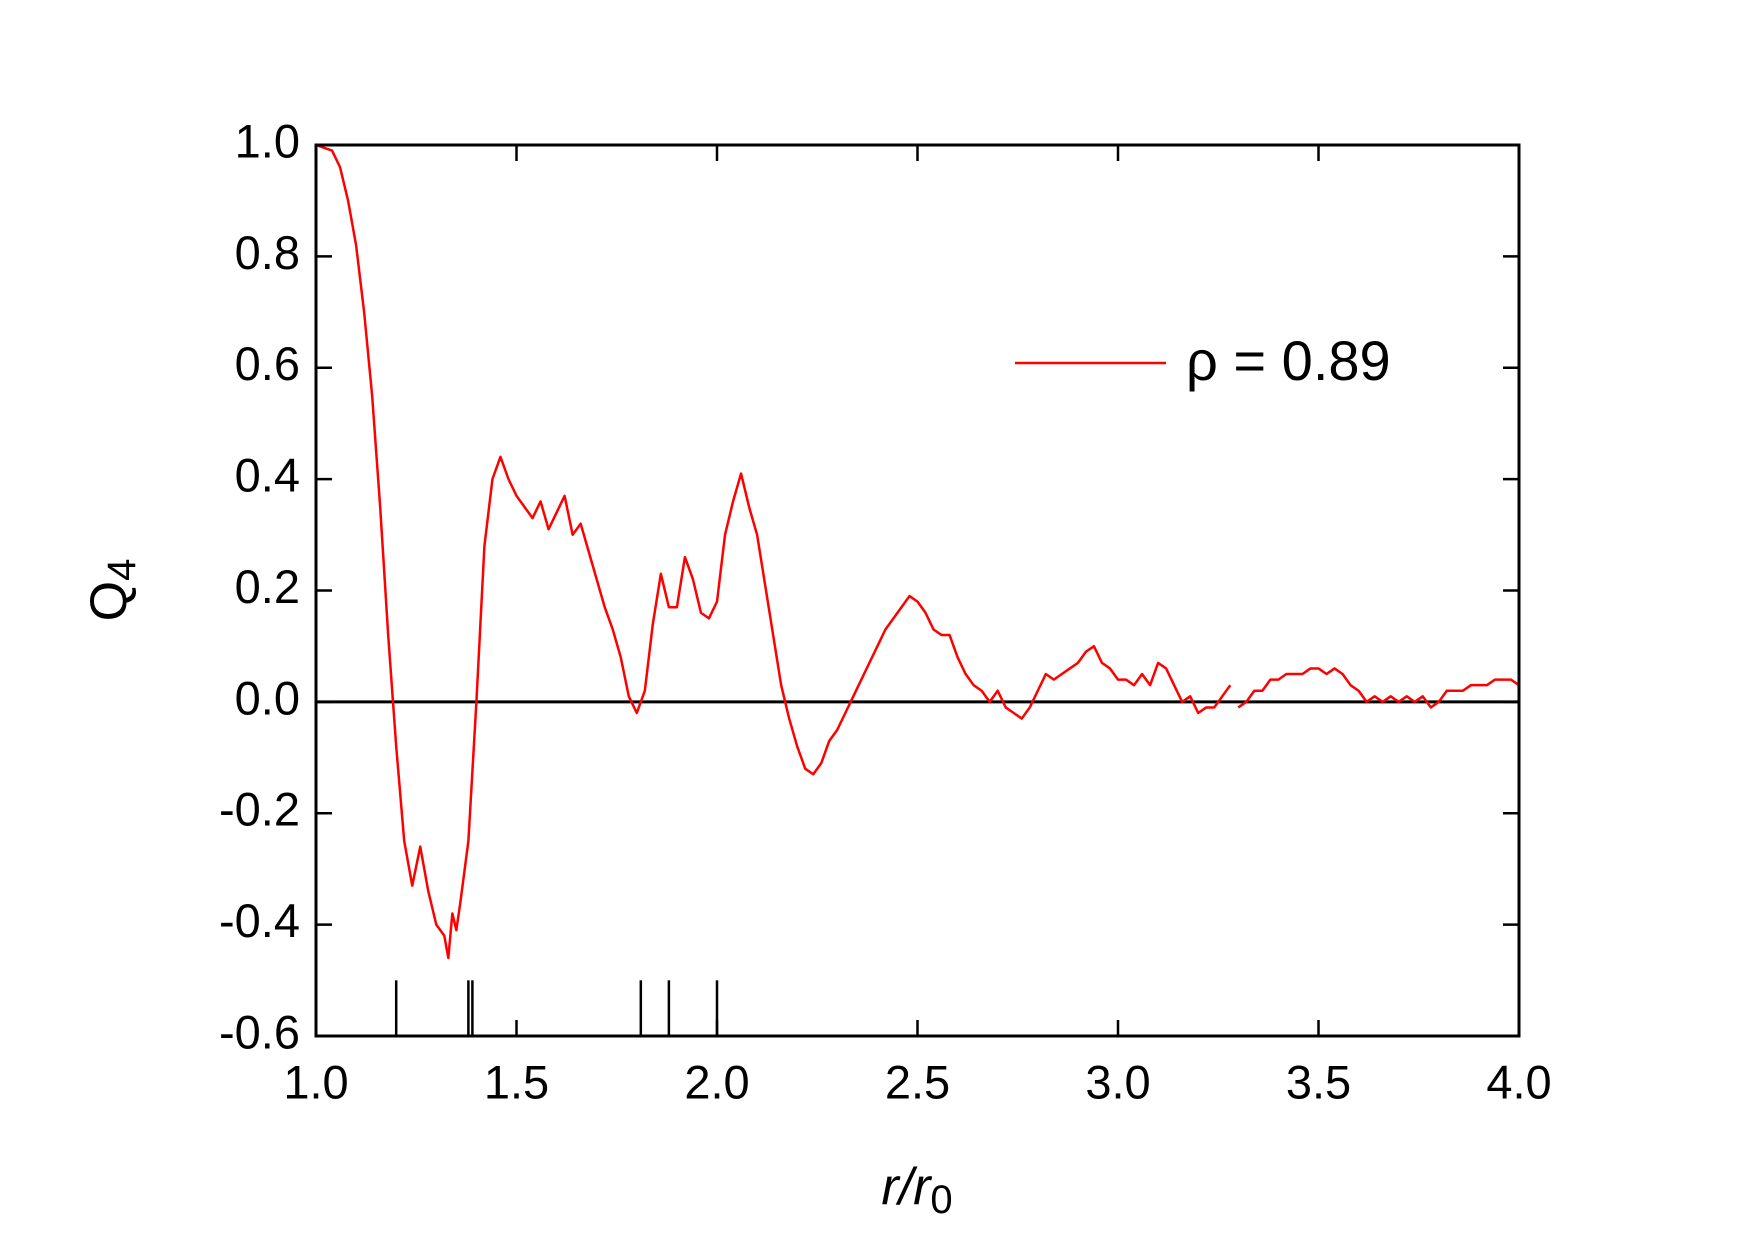 The width and height of the screenshot is (1754, 1239). What do you see at coordinates (1117, 1081) in the screenshot?
I see `x-tick-label: 3.0` at bounding box center [1117, 1081].